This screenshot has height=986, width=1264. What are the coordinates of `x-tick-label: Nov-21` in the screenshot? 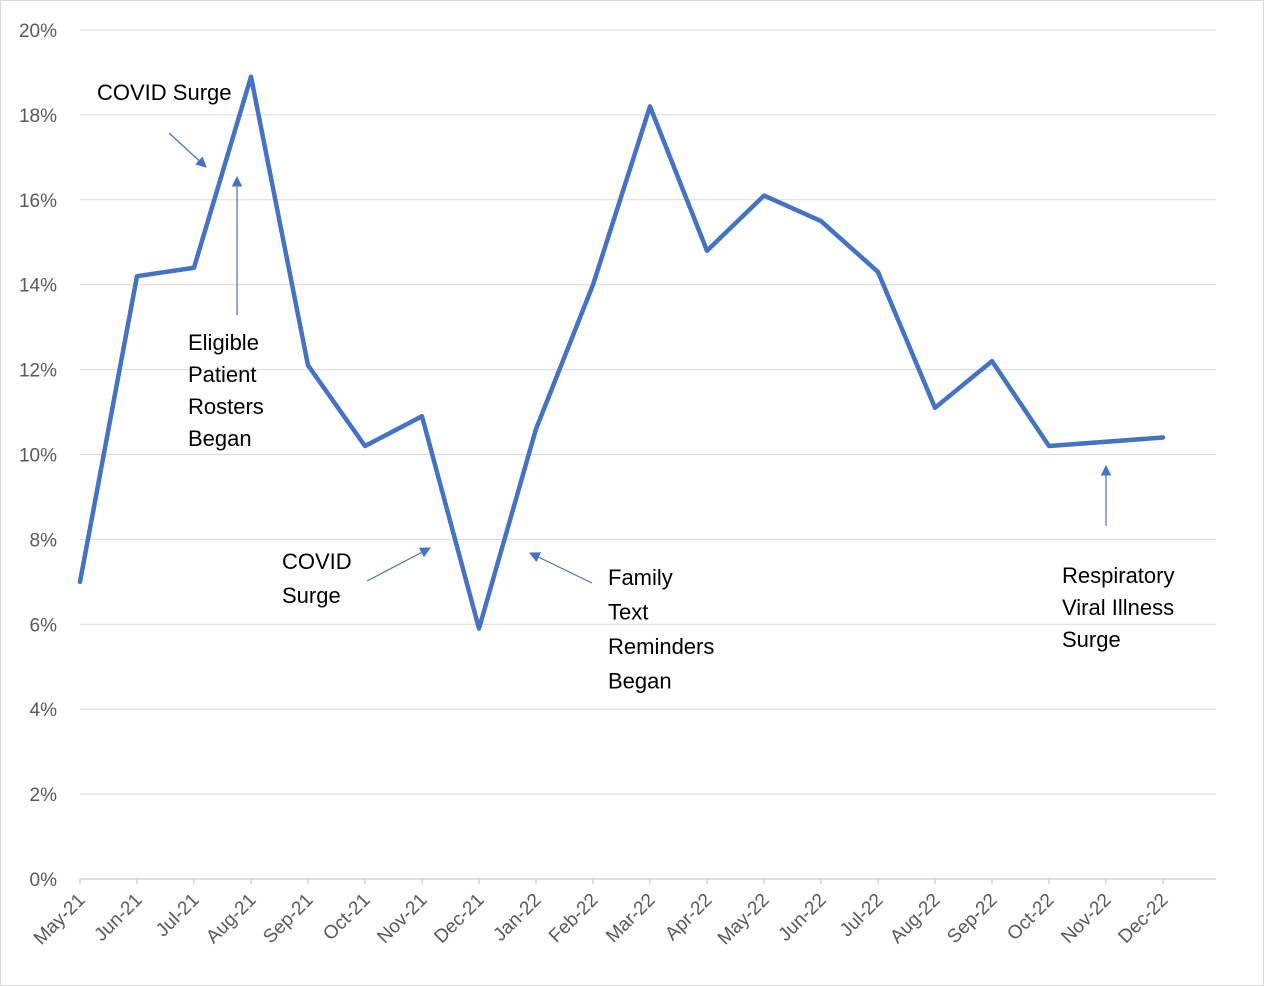 It's located at (402, 919).